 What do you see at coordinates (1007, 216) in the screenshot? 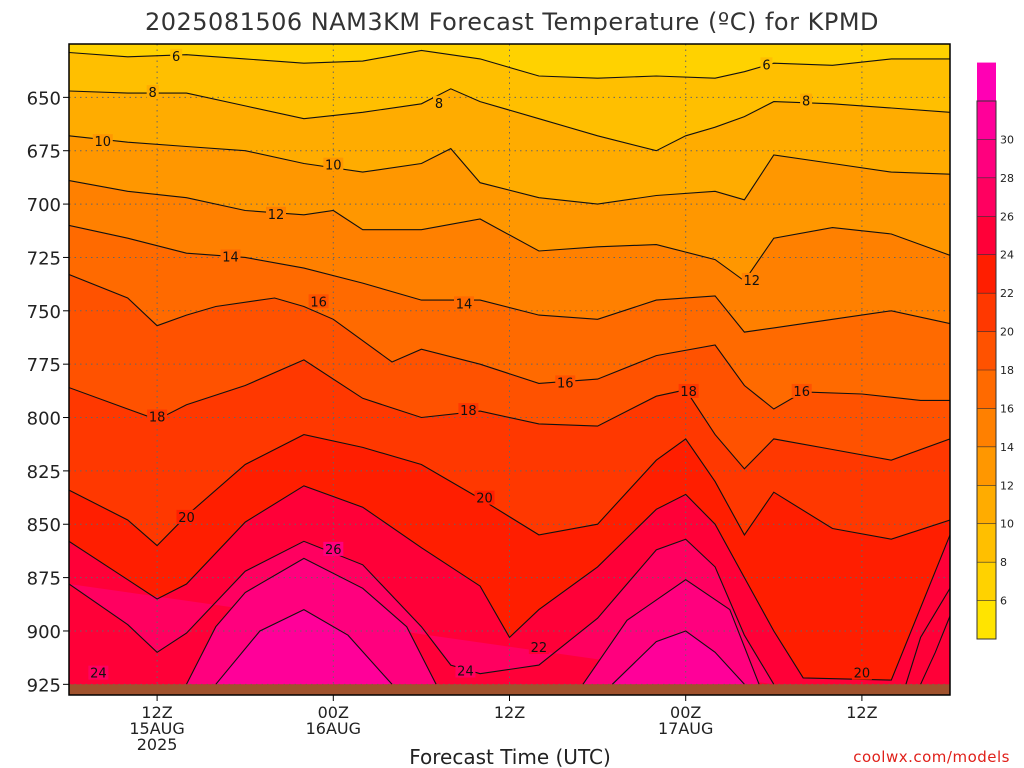
I see `colorbar-tick-label: 26` at bounding box center [1007, 216].